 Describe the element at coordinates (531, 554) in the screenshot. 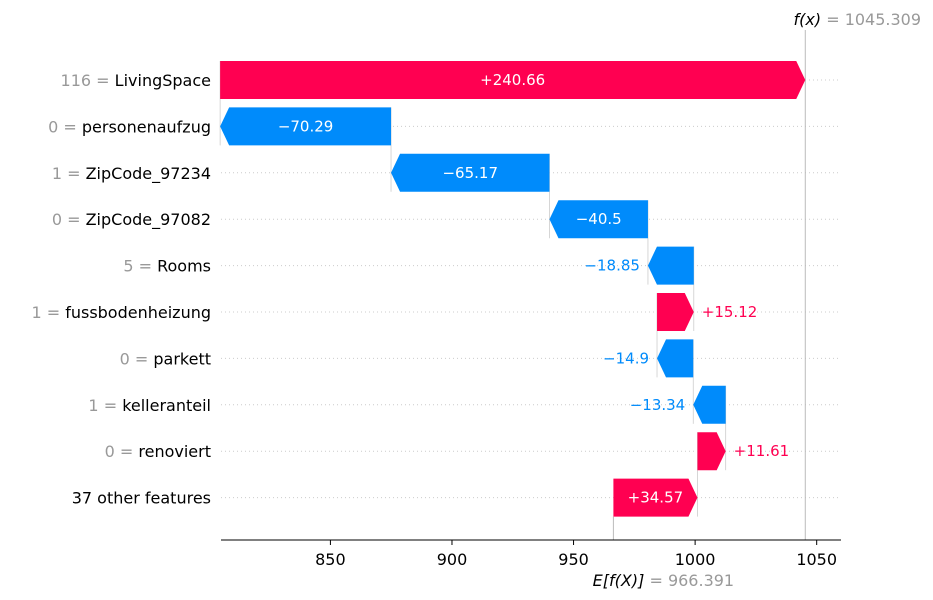

I see `x-axis: 850 900 950 1000 1050` at that location.